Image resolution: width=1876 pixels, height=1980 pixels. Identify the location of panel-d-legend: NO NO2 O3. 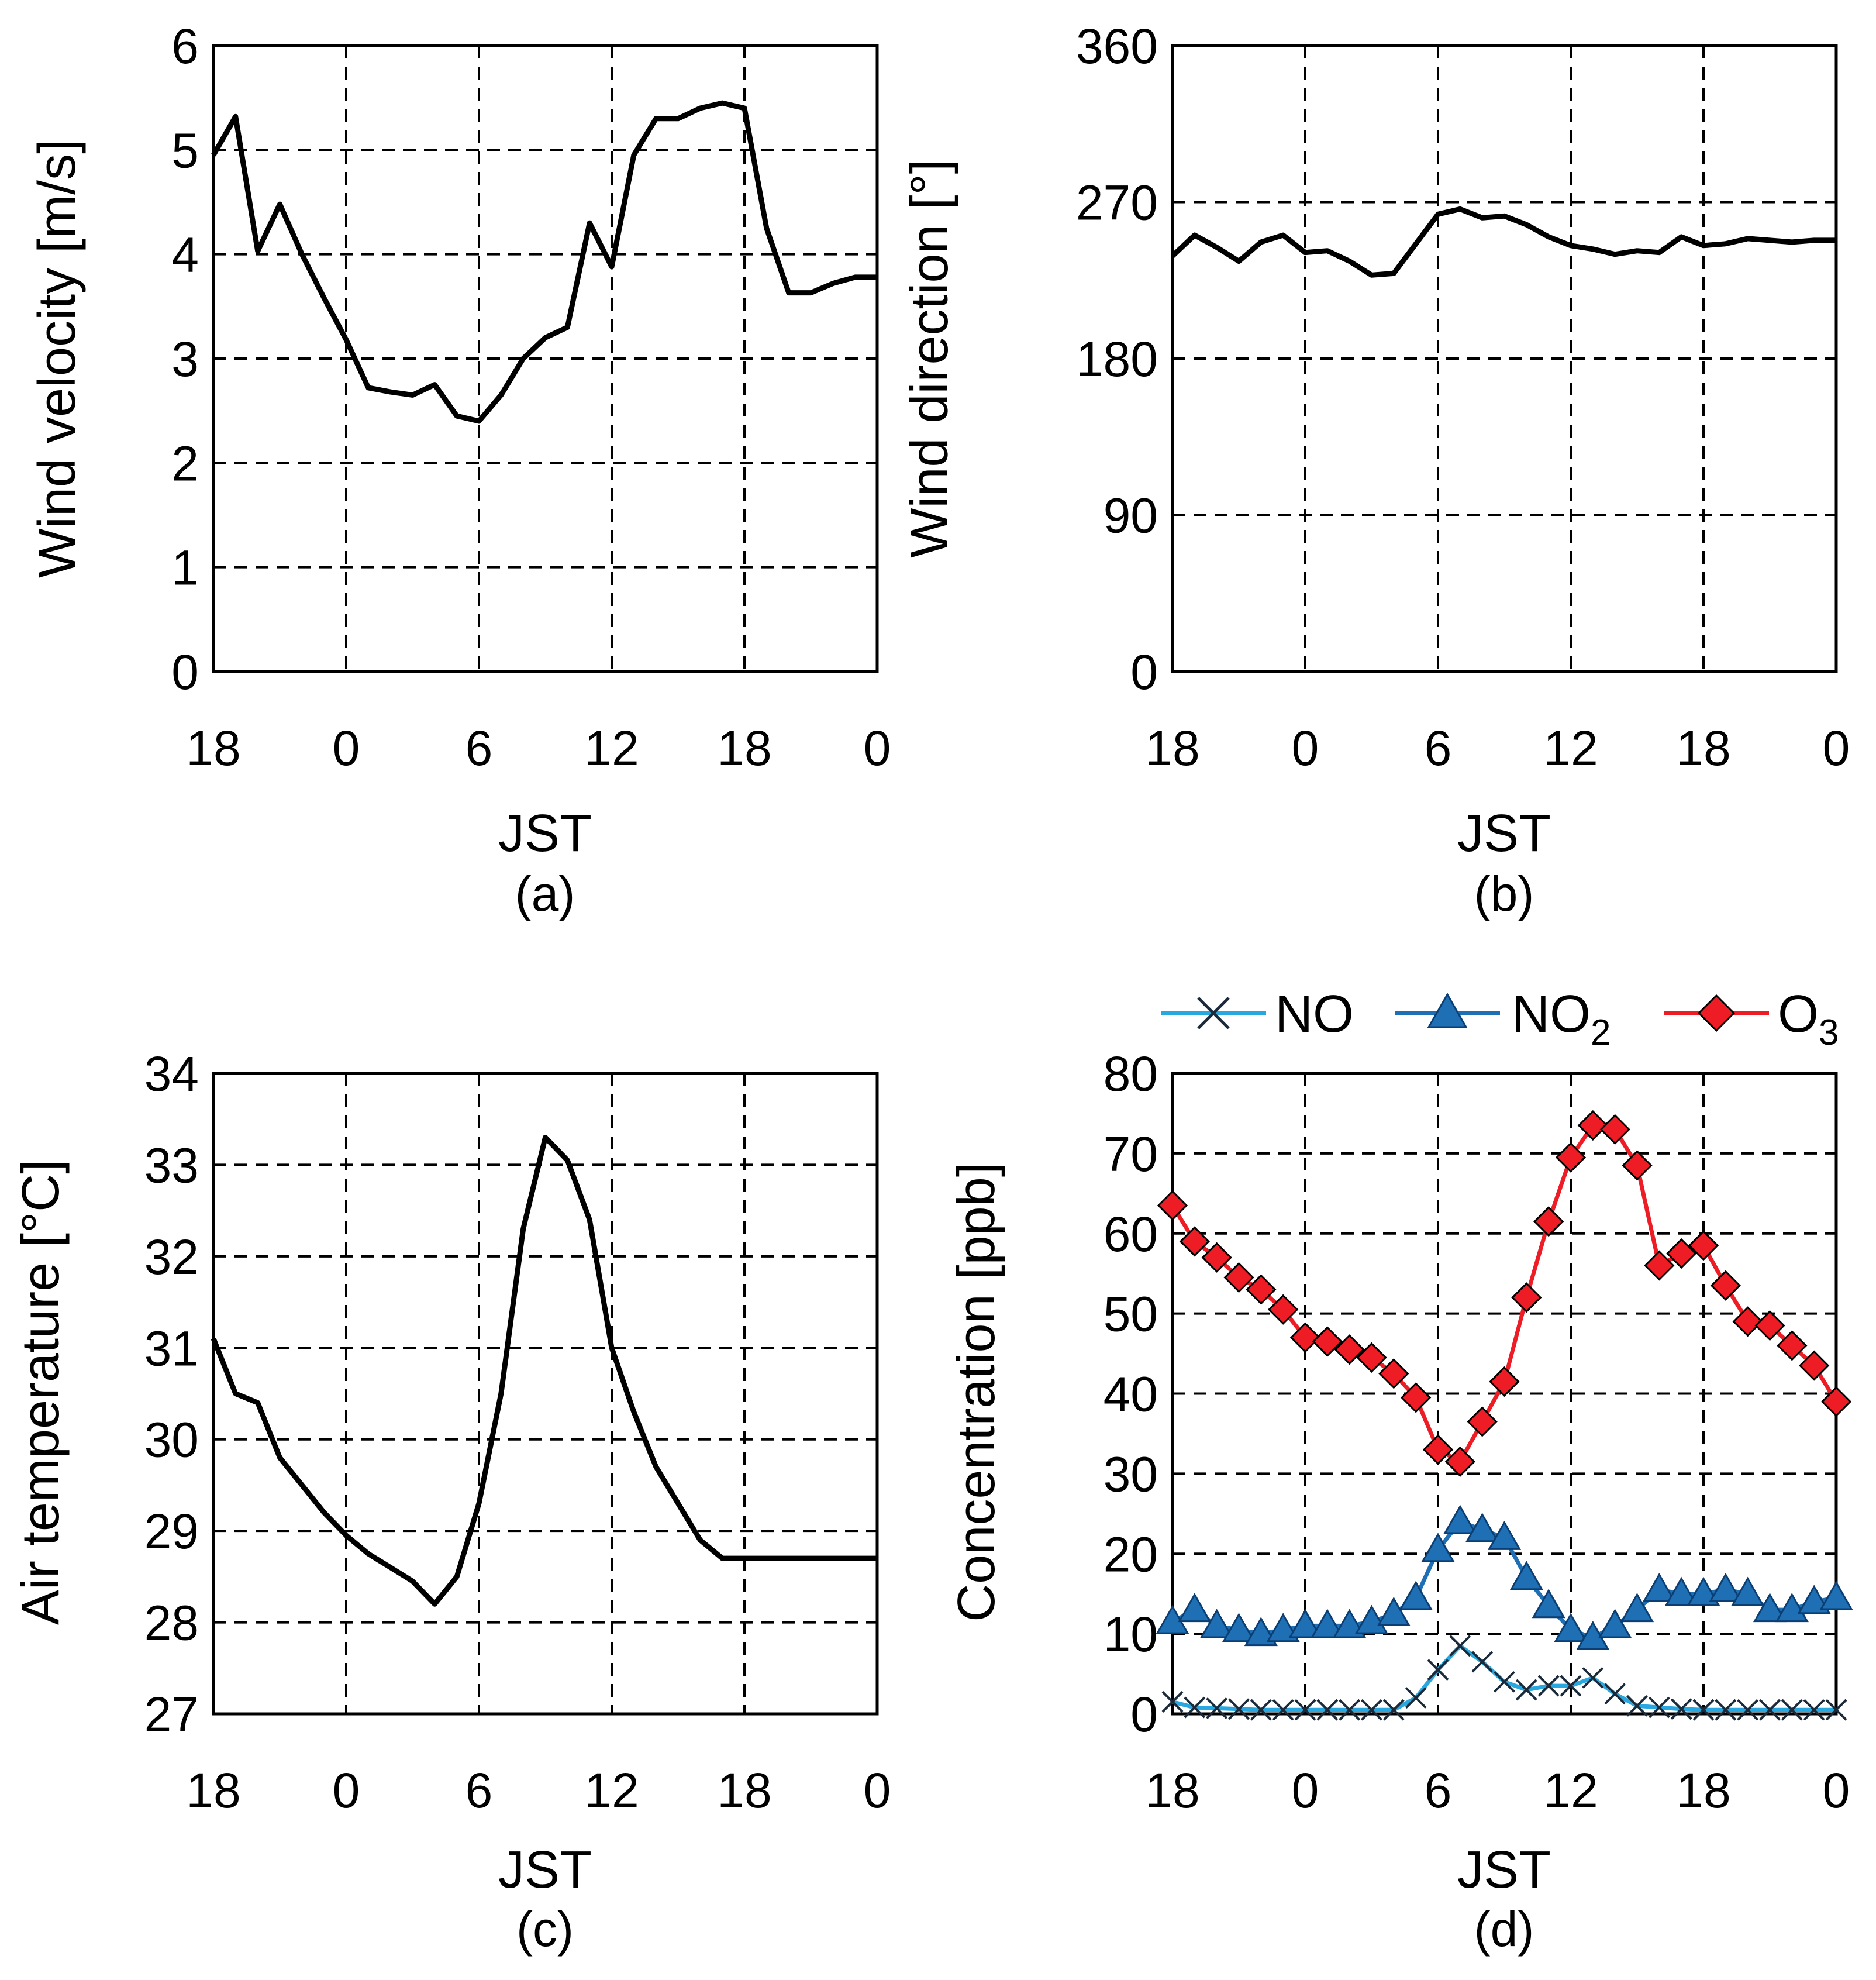
(1500, 1019).